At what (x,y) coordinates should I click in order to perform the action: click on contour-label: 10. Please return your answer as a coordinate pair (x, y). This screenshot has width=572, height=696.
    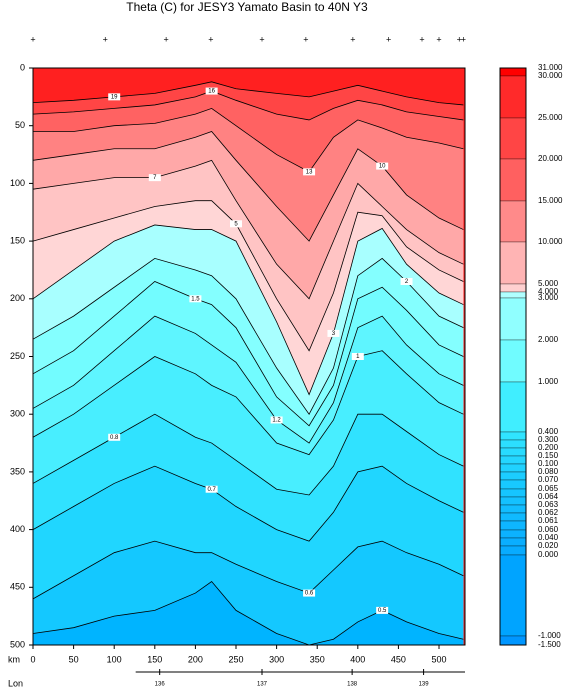
    Looking at the image, I should click on (382, 167).